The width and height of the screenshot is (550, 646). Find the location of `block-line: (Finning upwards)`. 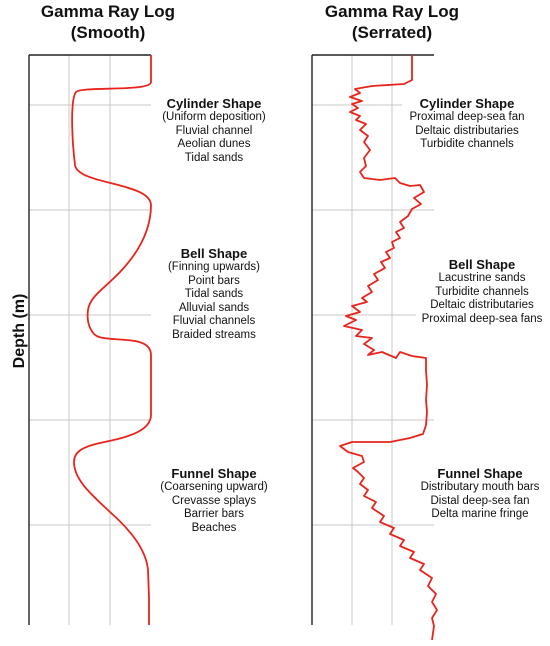

block-line: (Finning upwards) is located at coordinates (214, 267).